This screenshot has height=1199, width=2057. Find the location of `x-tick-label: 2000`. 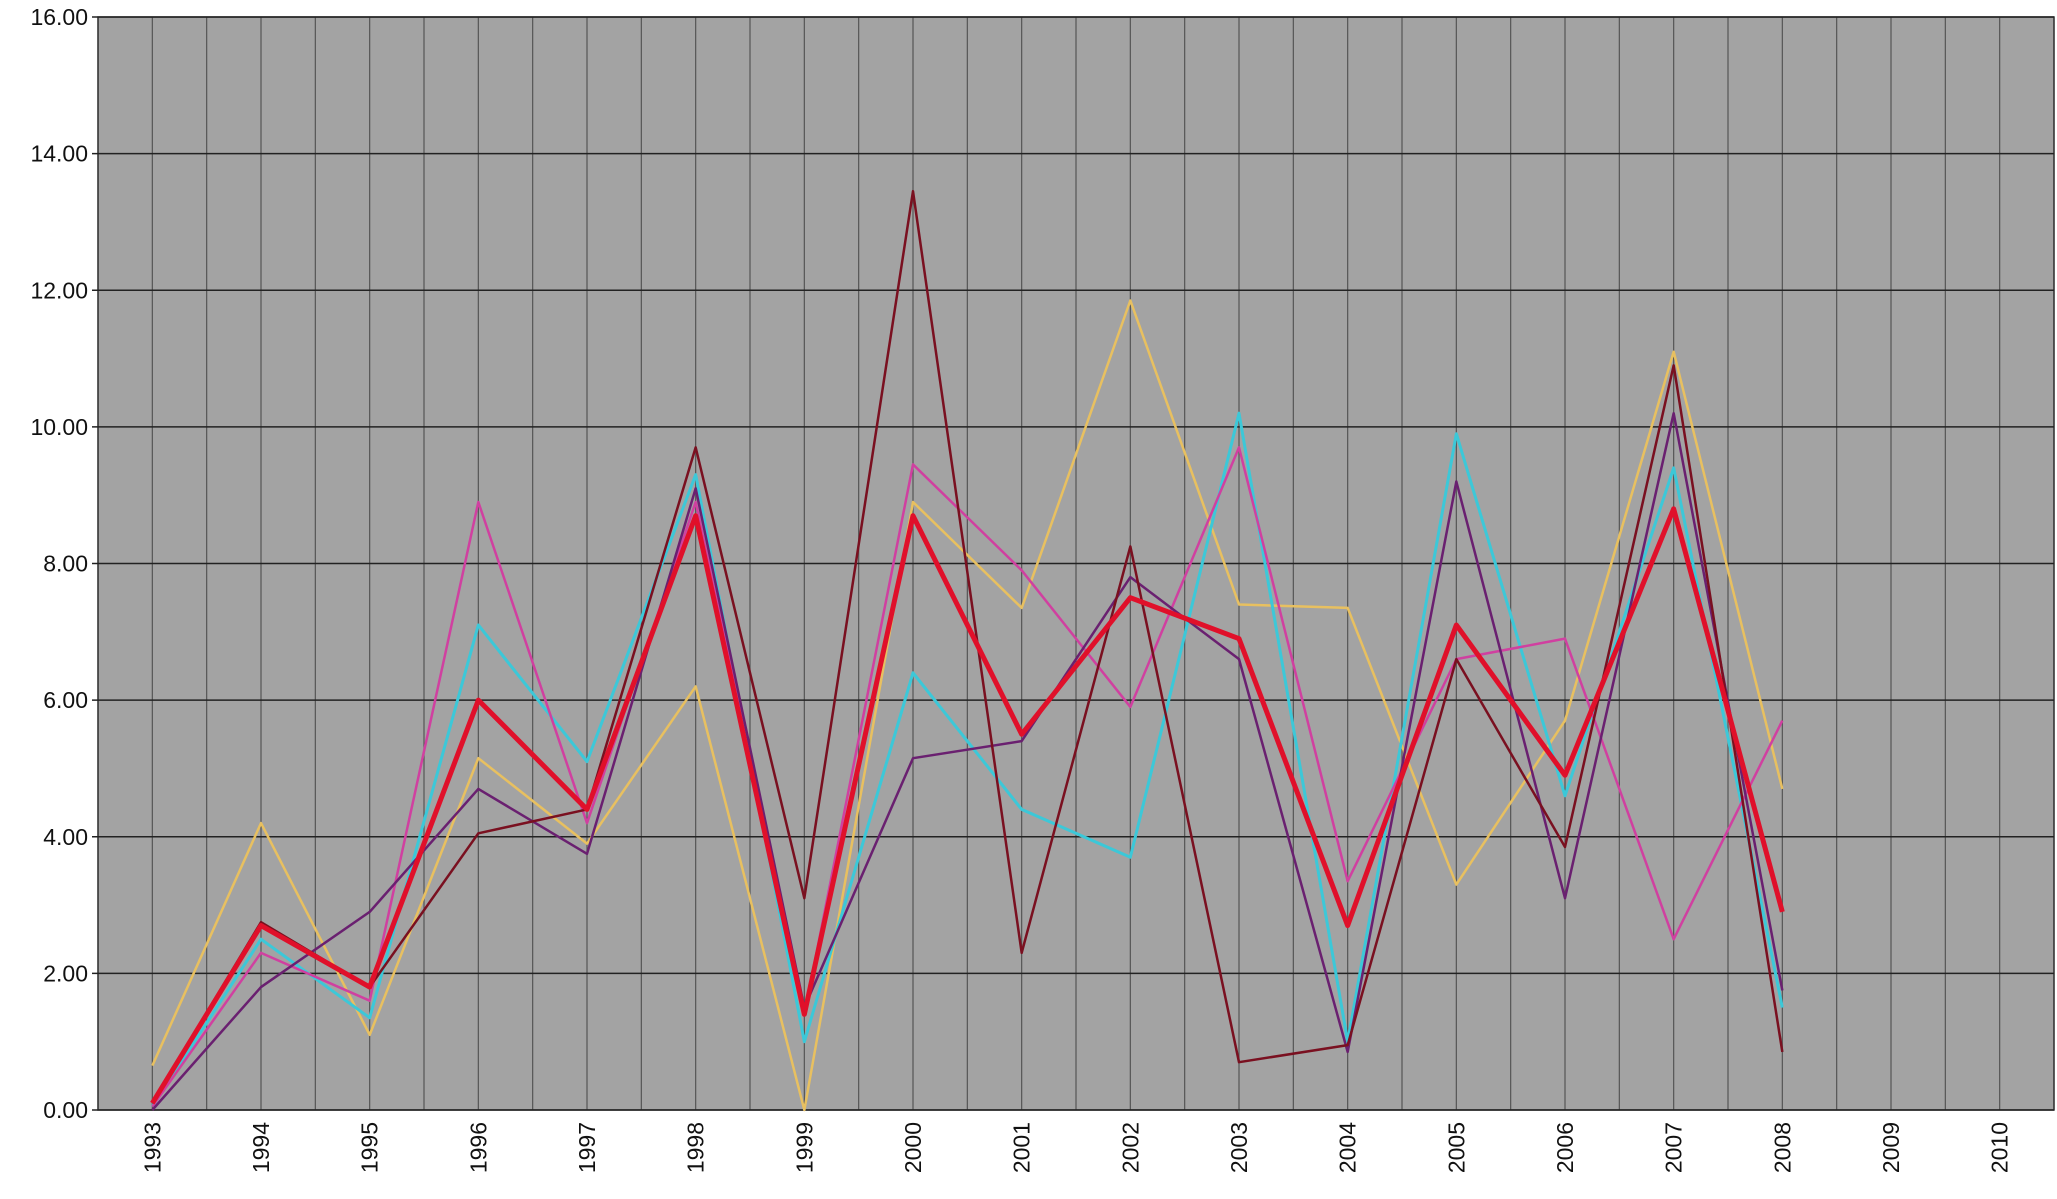

x-tick-label: 2000 is located at coordinates (913, 1147).